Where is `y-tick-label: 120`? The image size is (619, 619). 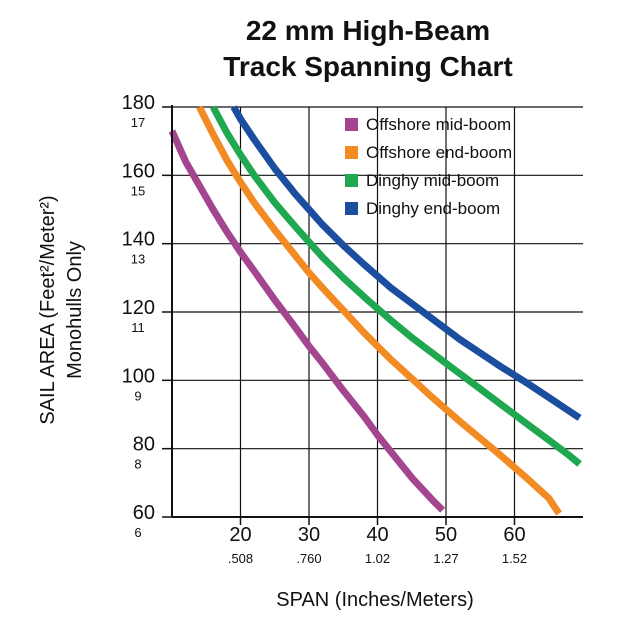 y-tick-label: 120 is located at coordinates (138, 308).